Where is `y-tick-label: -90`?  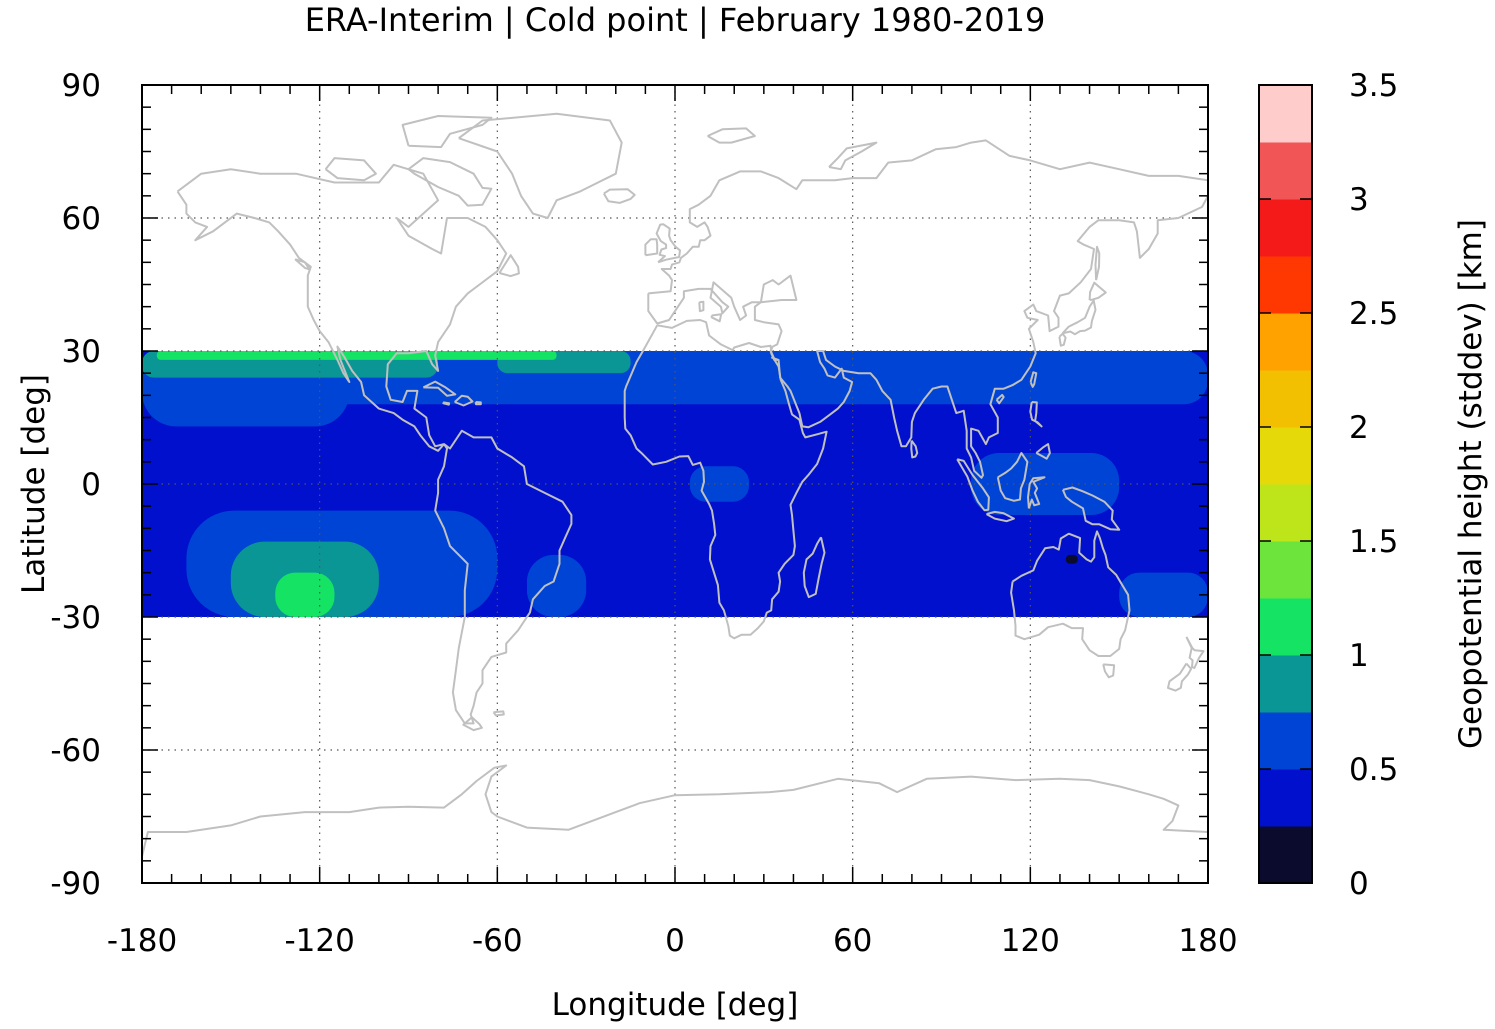 y-tick-label: -90 is located at coordinates (75, 884).